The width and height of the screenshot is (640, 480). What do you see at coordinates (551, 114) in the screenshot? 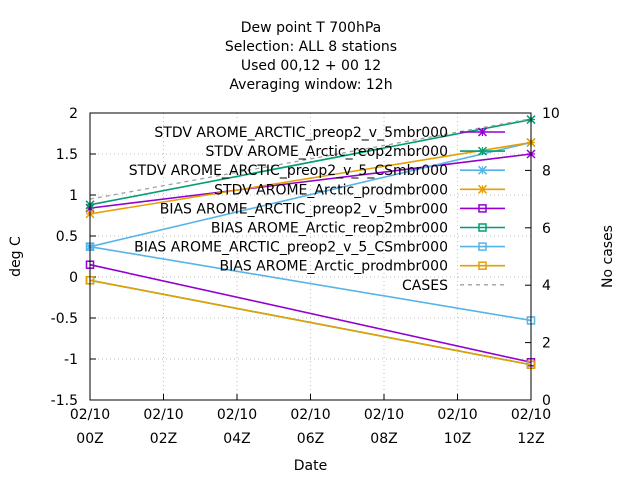
I see `y2-tick-label: 10` at bounding box center [551, 114].